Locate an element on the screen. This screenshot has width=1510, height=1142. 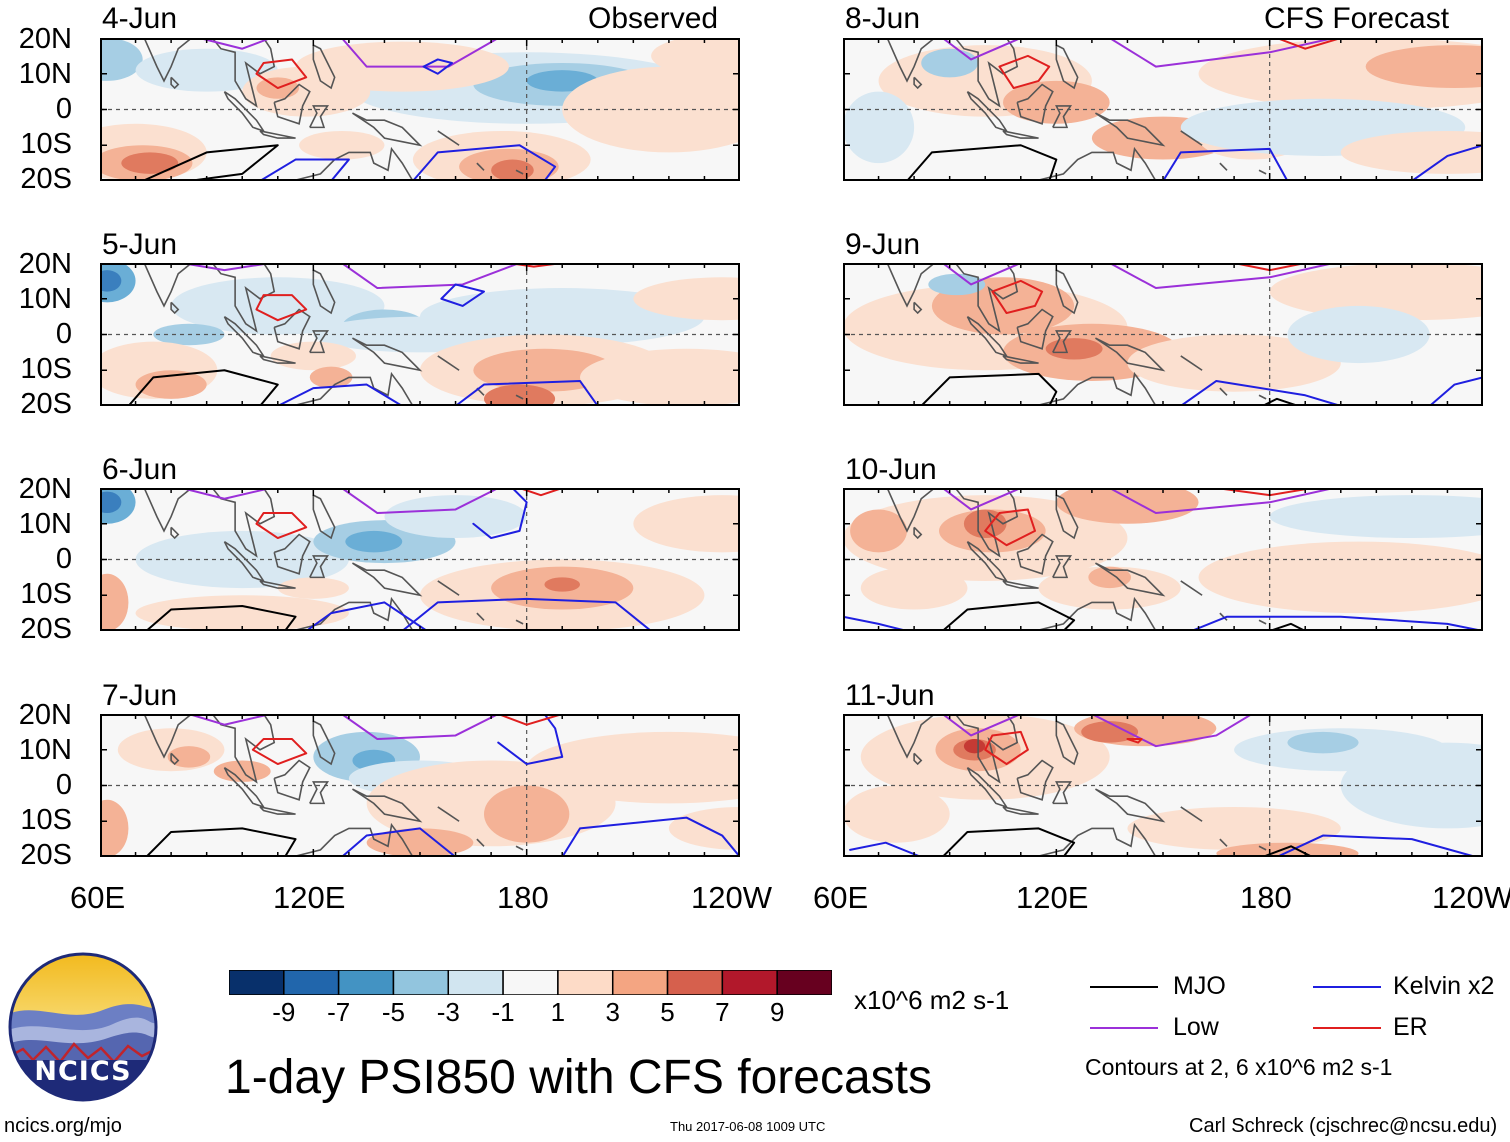
colorbar-tick-label: -1 is located at coordinates (503, 1012).